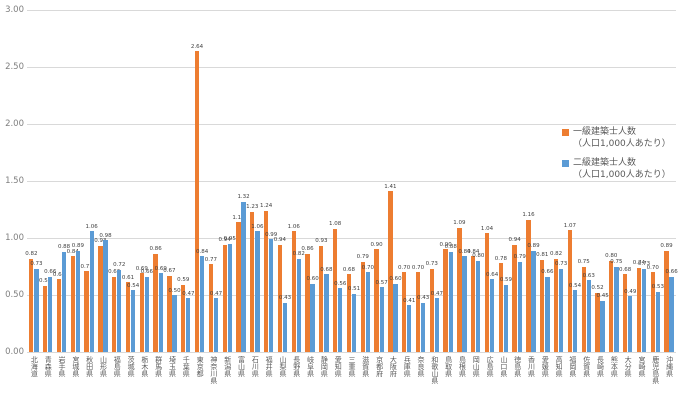  I want to click on x-category-label: 岐阜県, so click(310, 366).